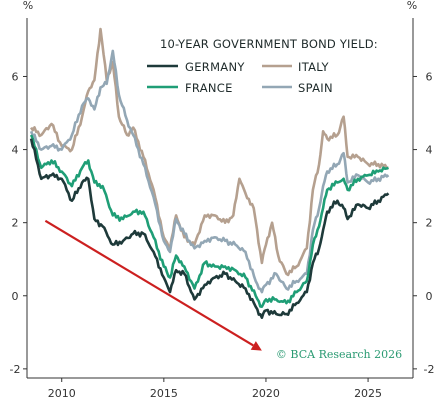 The image size is (444, 404). I want to click on x-tick-label: 2020, so click(266, 393).